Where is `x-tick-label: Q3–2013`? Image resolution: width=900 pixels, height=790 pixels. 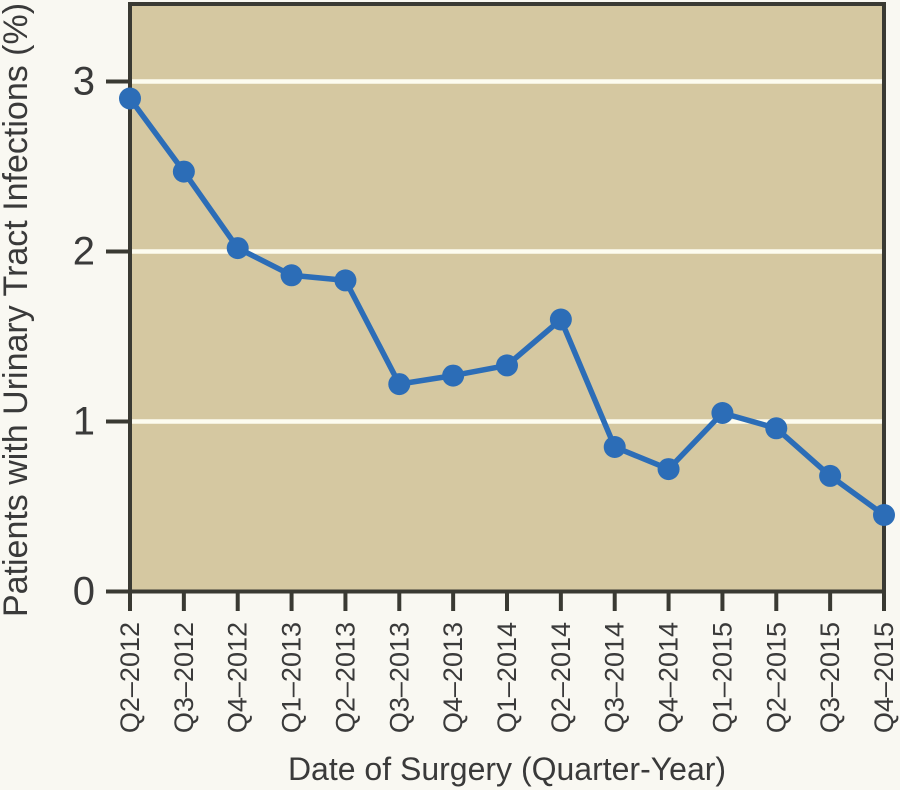 x-tick-label: Q3–2013 is located at coordinates (399, 677).